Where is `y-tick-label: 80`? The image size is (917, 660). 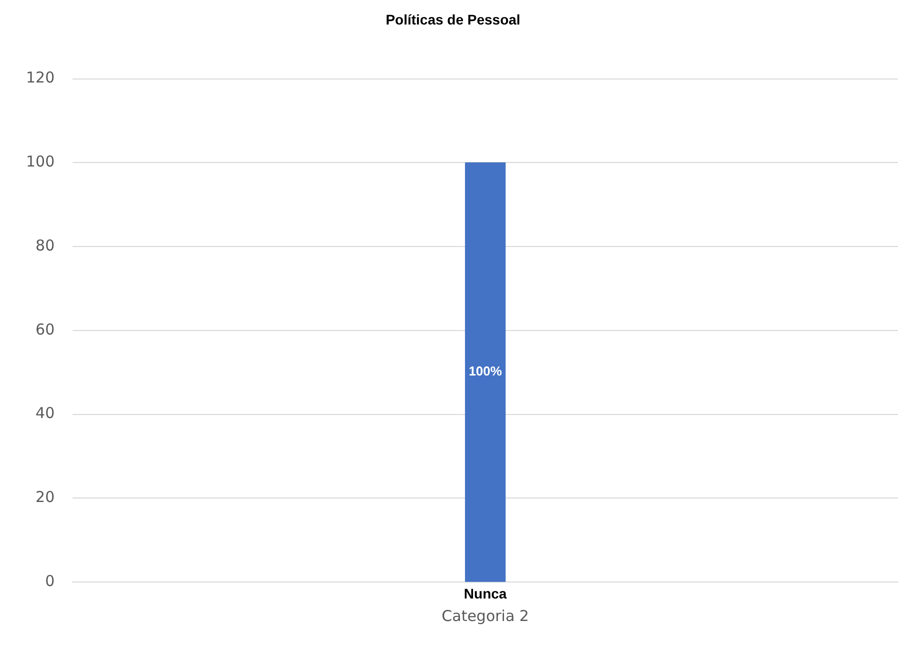 y-tick-label: 80 is located at coordinates (45, 245).